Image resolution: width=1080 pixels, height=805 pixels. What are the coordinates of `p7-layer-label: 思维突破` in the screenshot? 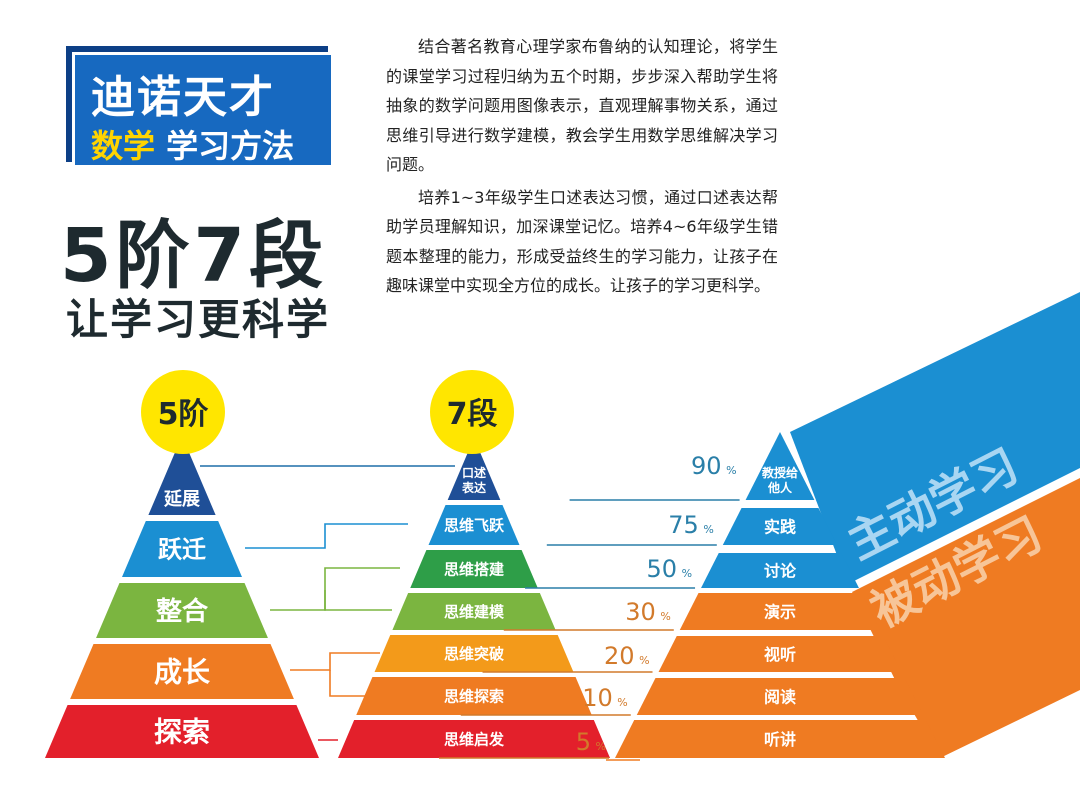 It's located at (474, 654).